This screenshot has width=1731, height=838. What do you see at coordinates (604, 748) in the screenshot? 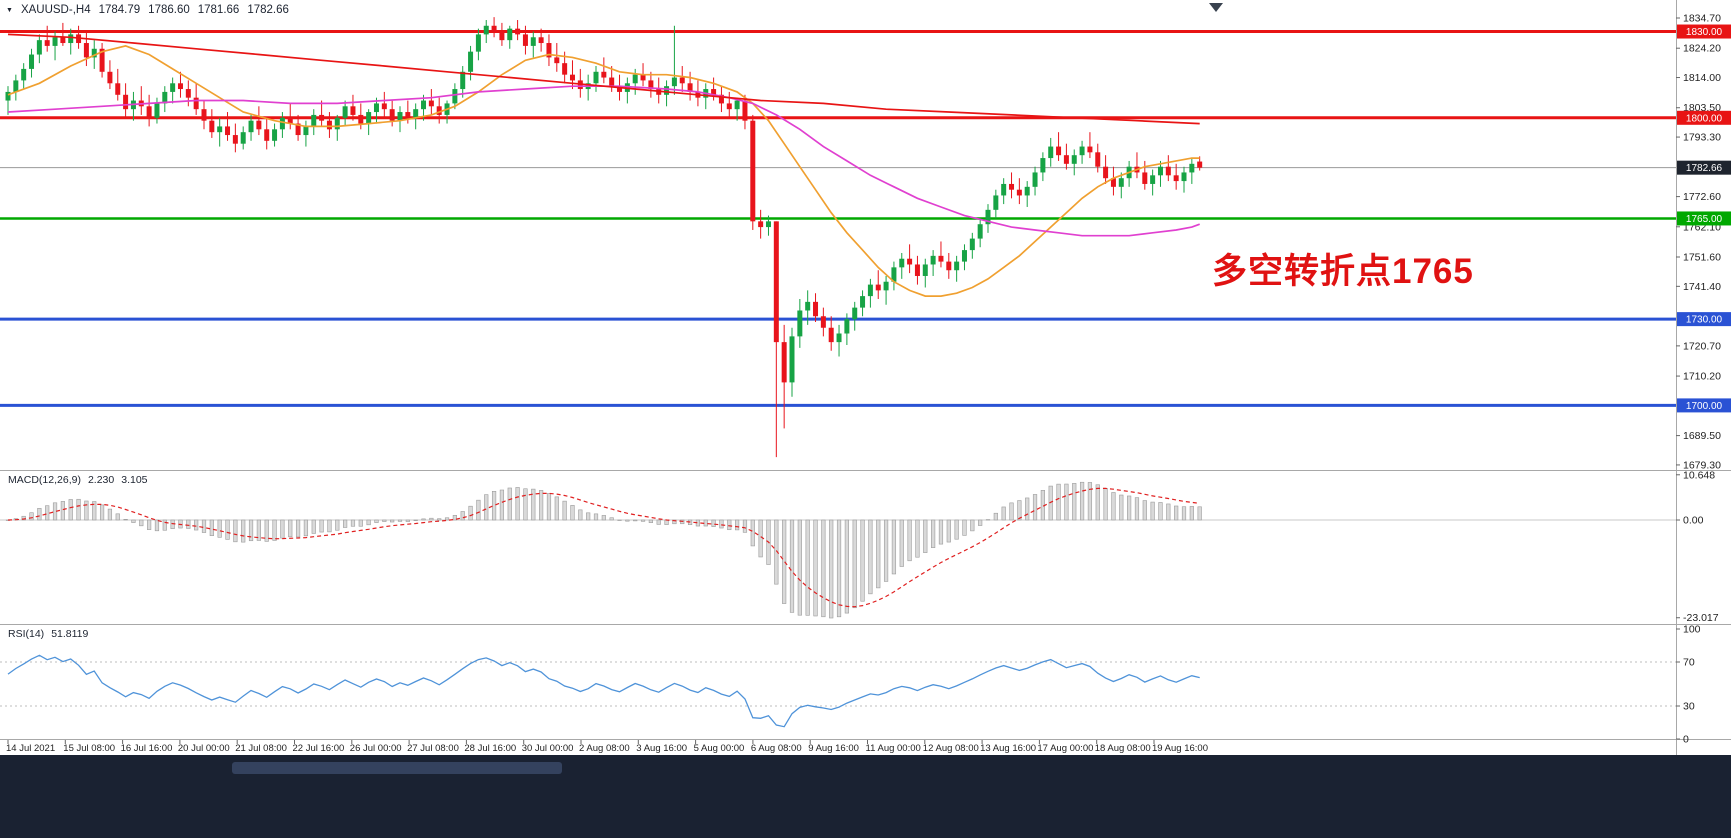
I see `svg-text: 2 Aug 08:00` at bounding box center [604, 748].